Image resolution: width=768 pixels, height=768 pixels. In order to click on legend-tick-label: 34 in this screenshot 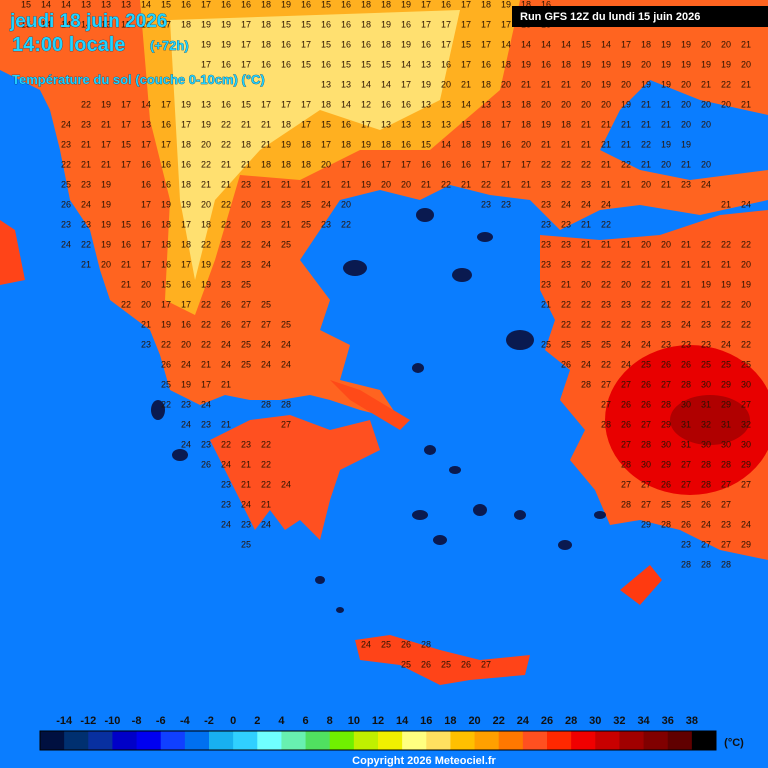, I will do `click(643, 721)`.